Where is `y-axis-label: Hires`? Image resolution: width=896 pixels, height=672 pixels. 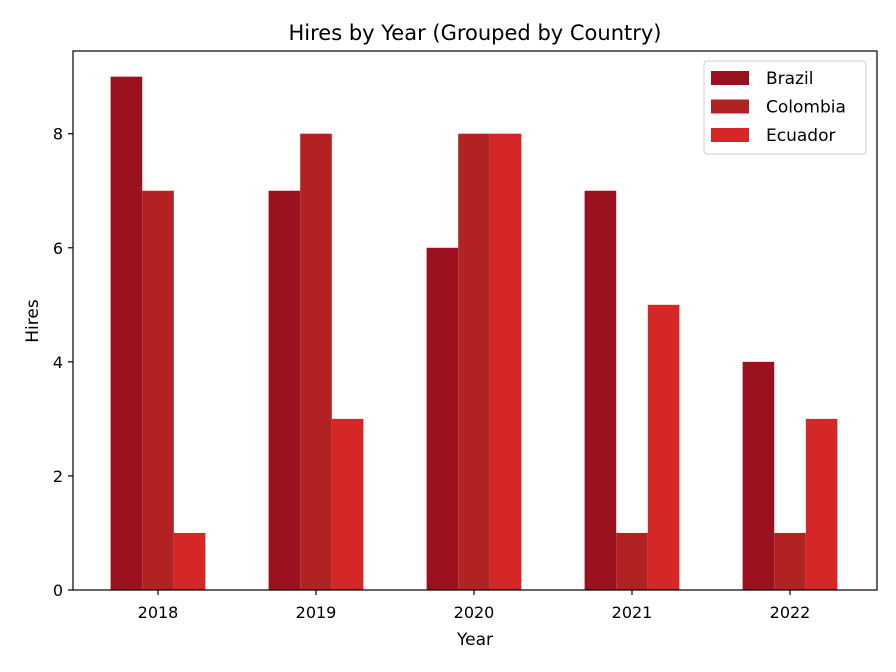
y-axis-label: Hires is located at coordinates (33, 321).